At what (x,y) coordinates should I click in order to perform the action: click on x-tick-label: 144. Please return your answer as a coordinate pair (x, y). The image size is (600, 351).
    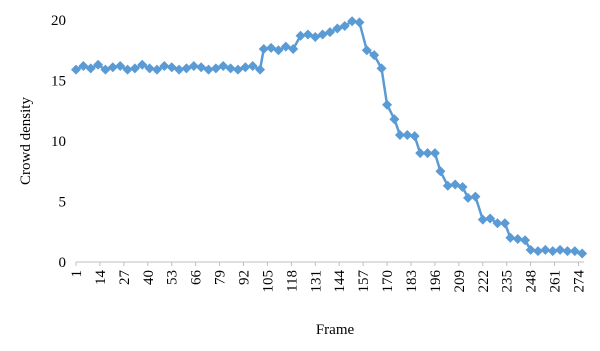
    Looking at the image, I should click on (340, 281).